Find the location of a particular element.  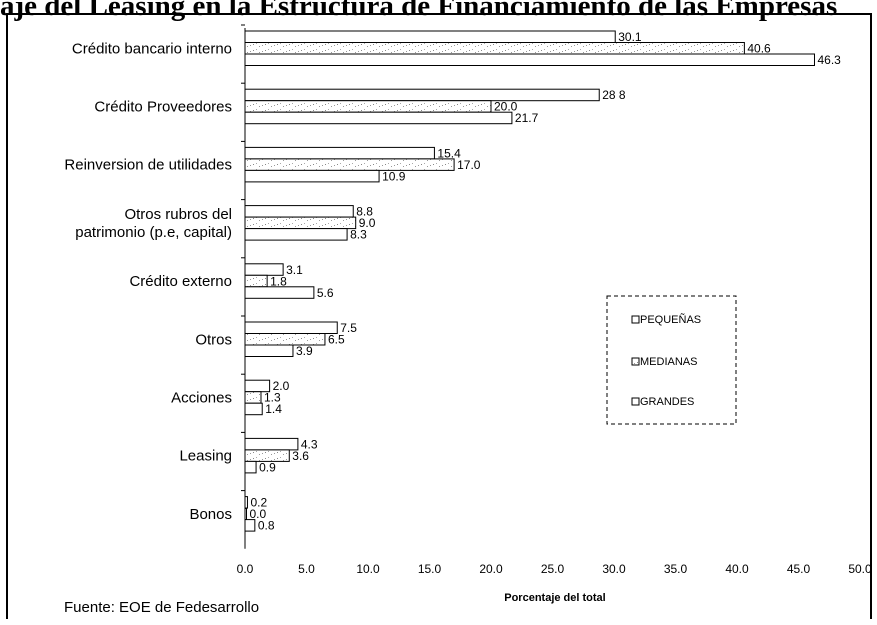

data-label-medianas: 3.6 is located at coordinates (300, 456).